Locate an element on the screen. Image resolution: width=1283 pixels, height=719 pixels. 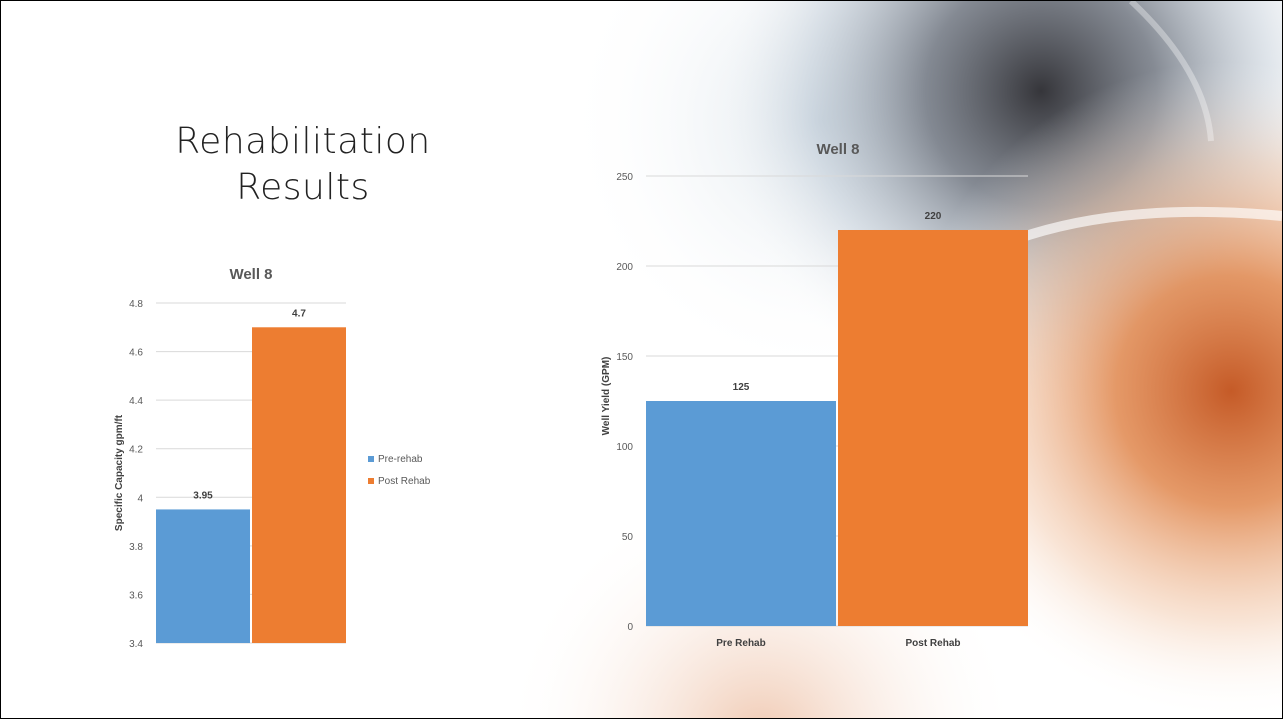
data-labels: 3.95 4.7 is located at coordinates (249, 404).